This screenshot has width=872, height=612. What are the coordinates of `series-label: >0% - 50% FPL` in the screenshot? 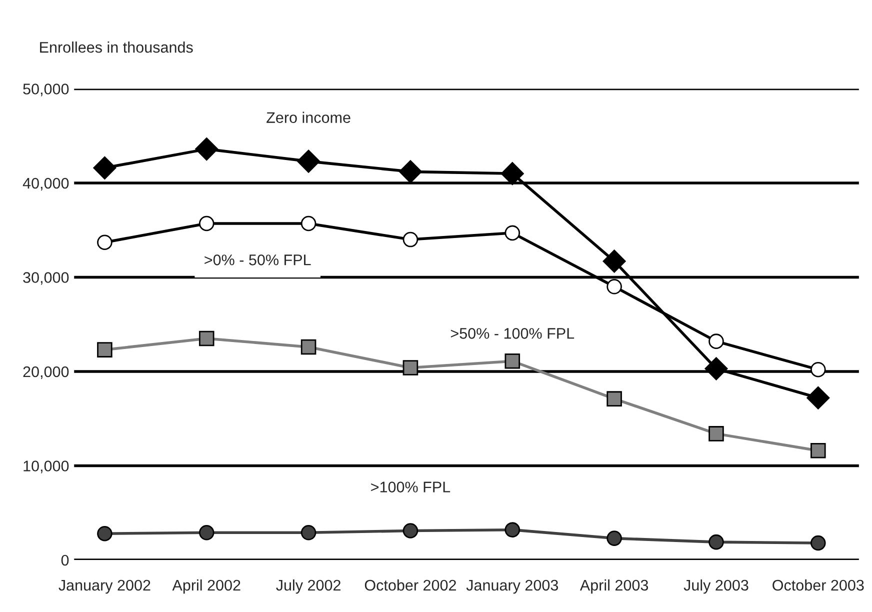 It's located at (257, 260).